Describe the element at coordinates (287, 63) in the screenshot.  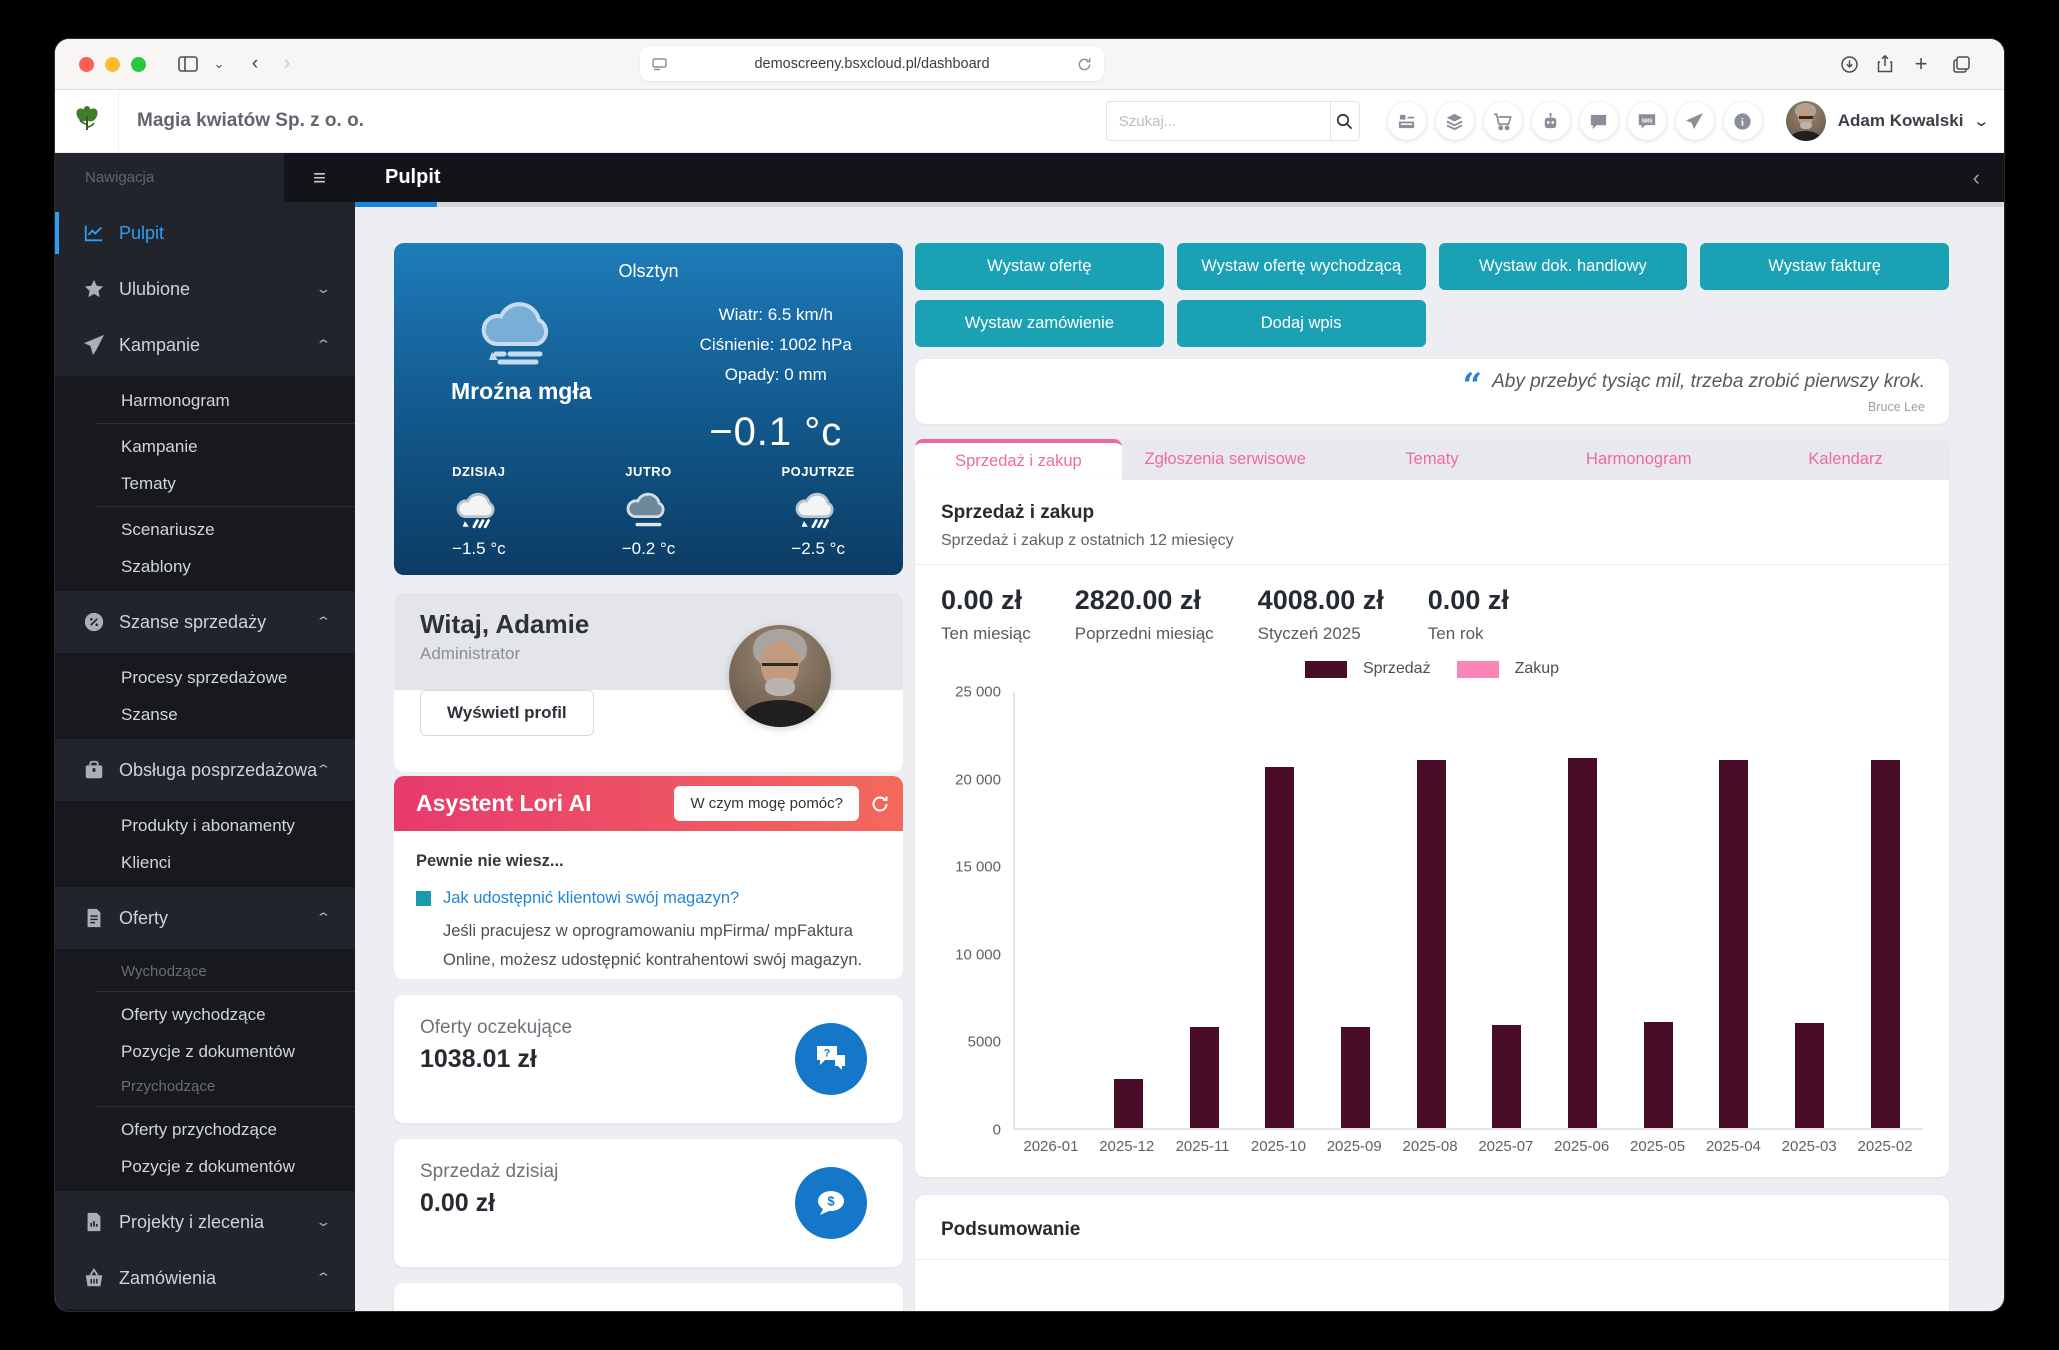
I see `forward-button: ›` at that location.